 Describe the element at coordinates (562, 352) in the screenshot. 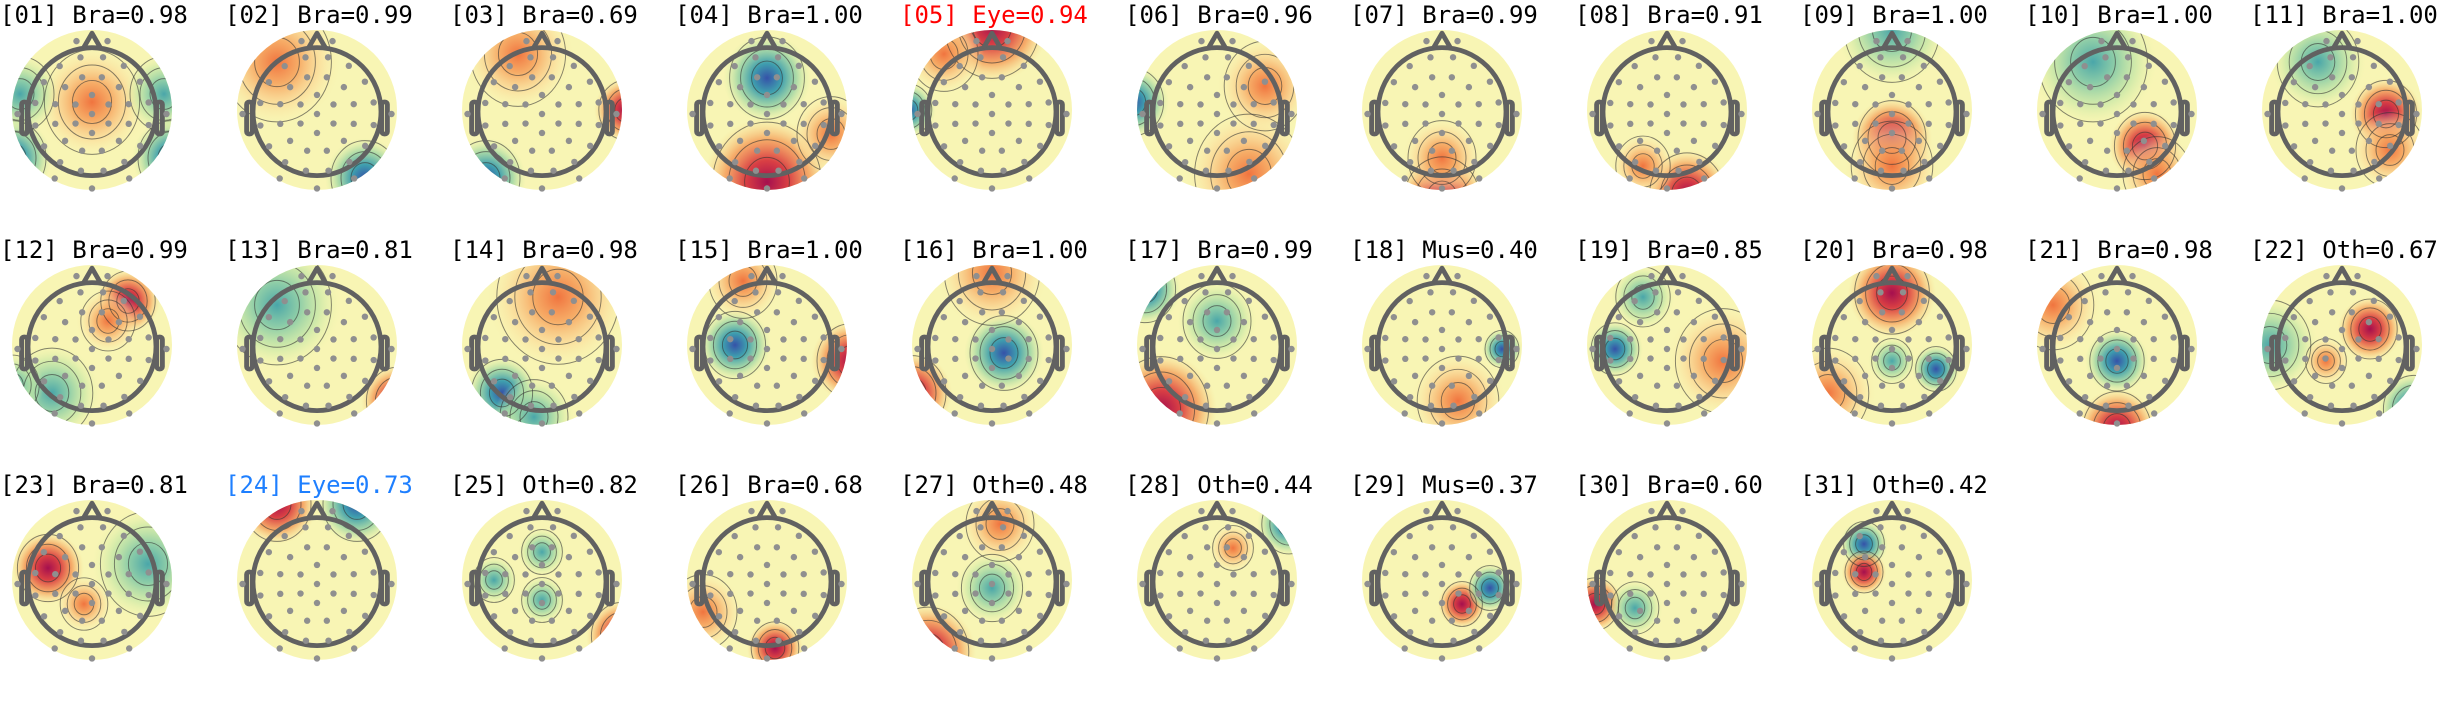

I see `ica-component: [14] Bra=0.98` at that location.